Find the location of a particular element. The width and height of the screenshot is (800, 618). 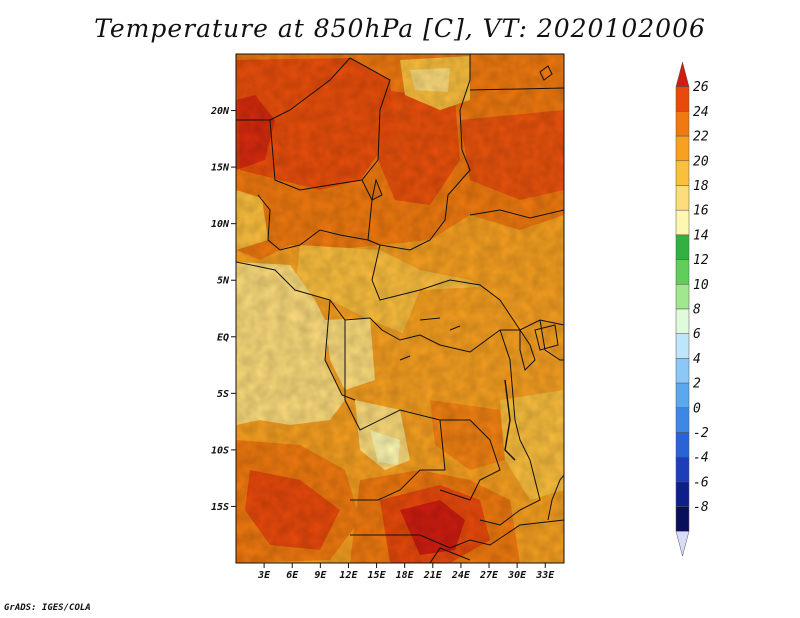

lon-tick-label: 24E is located at coordinates (461, 575).